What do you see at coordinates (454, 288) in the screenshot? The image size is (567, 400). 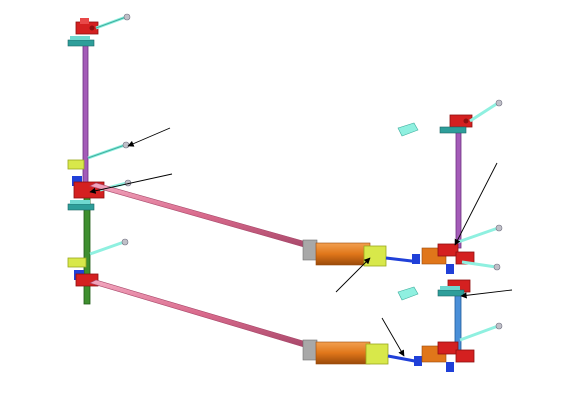 I see `right-middle-clamp` at bounding box center [454, 288].